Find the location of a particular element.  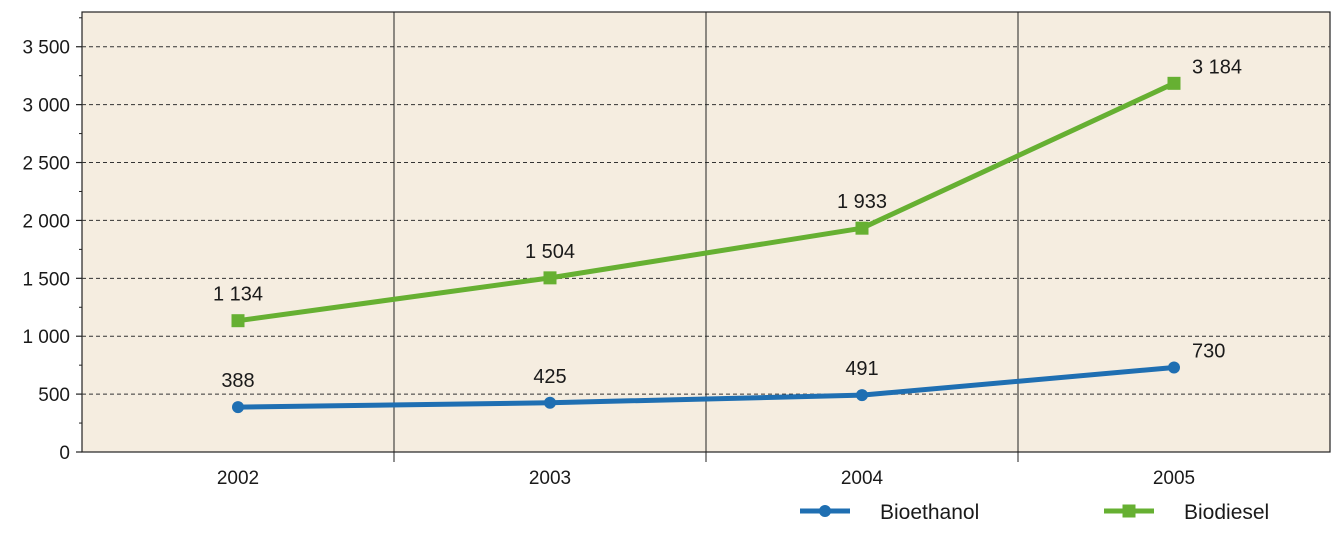

data-label: 388 is located at coordinates (237, 381).